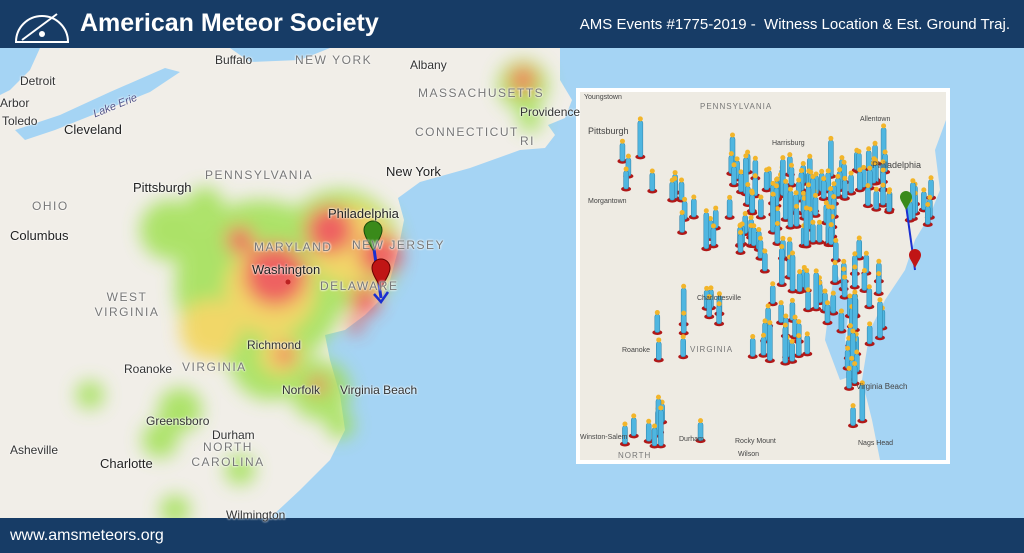 The width and height of the screenshot is (1024, 553). What do you see at coordinates (93, 129) in the screenshot?
I see `city-label: Cleveland` at bounding box center [93, 129].